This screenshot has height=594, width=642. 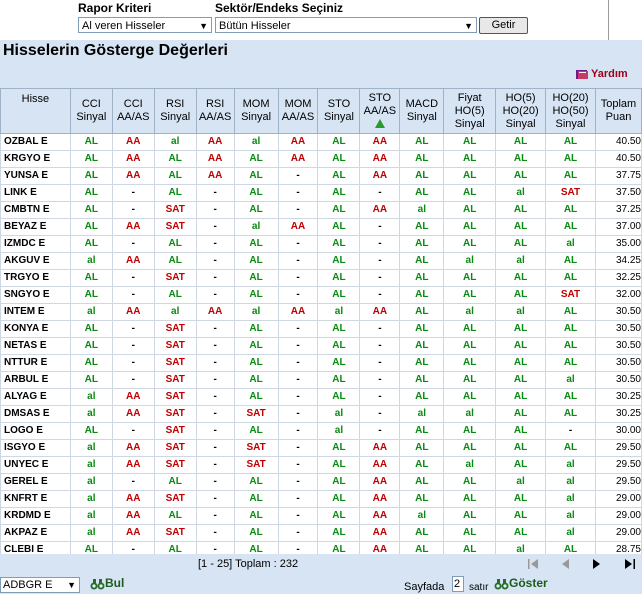 What do you see at coordinates (248, 564) in the screenshot?
I see `range-info: [1 - 25] Toplam : 232` at bounding box center [248, 564].